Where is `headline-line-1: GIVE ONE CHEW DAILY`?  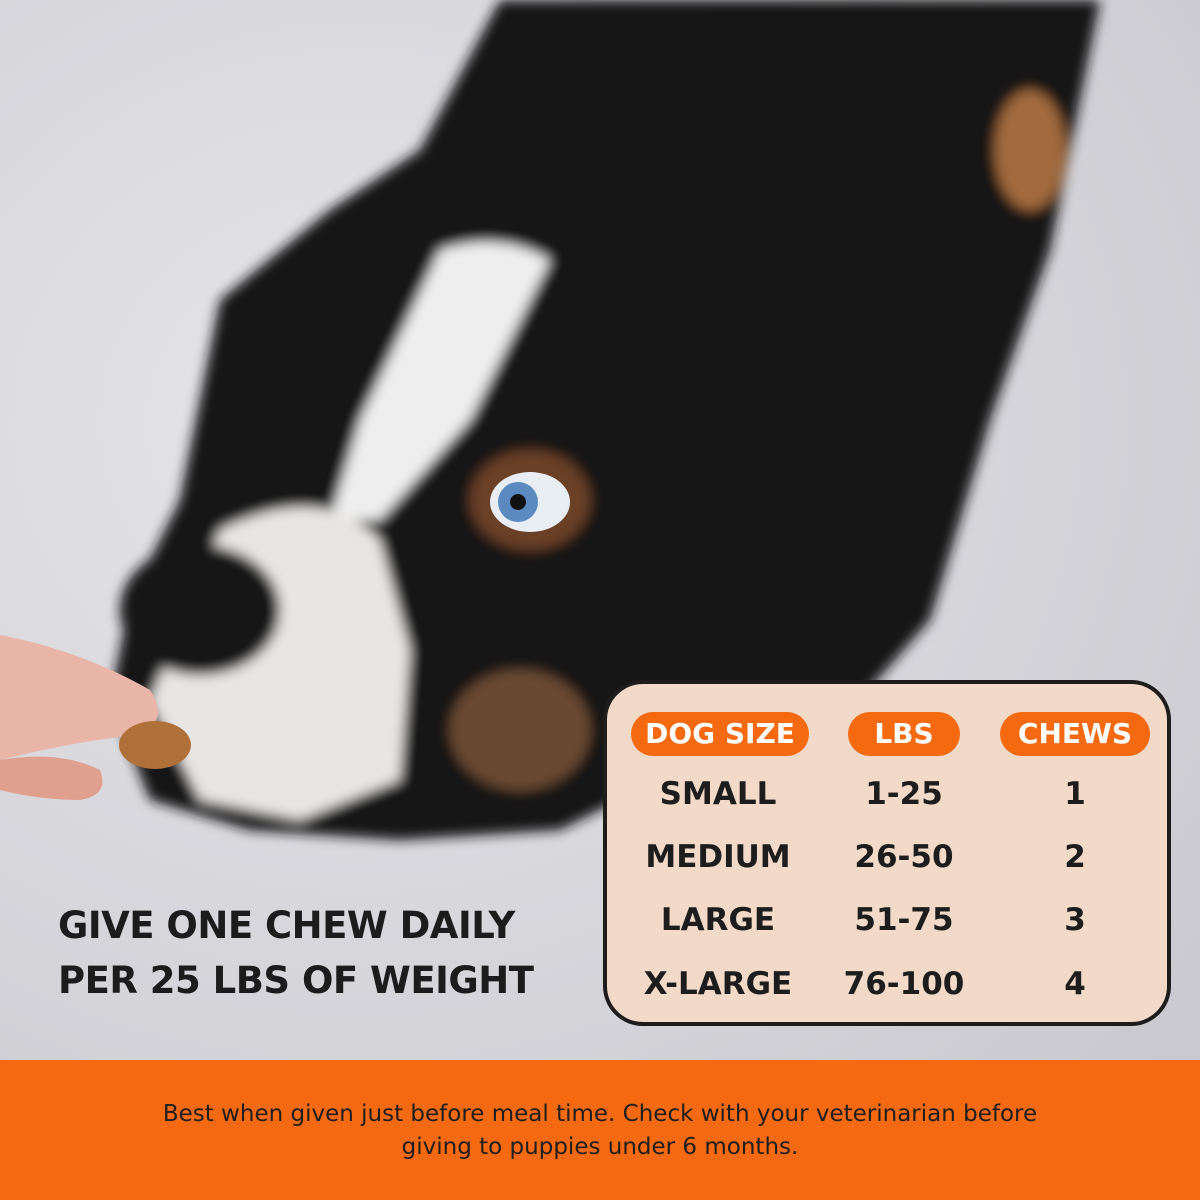 headline-line-1: GIVE ONE CHEW DAILY is located at coordinates (286, 925).